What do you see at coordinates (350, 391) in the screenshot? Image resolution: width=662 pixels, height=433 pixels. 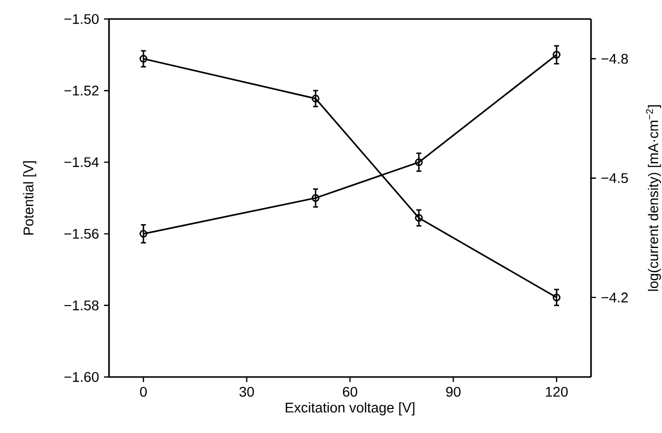 I see `x-tick-label: 60` at bounding box center [350, 391].